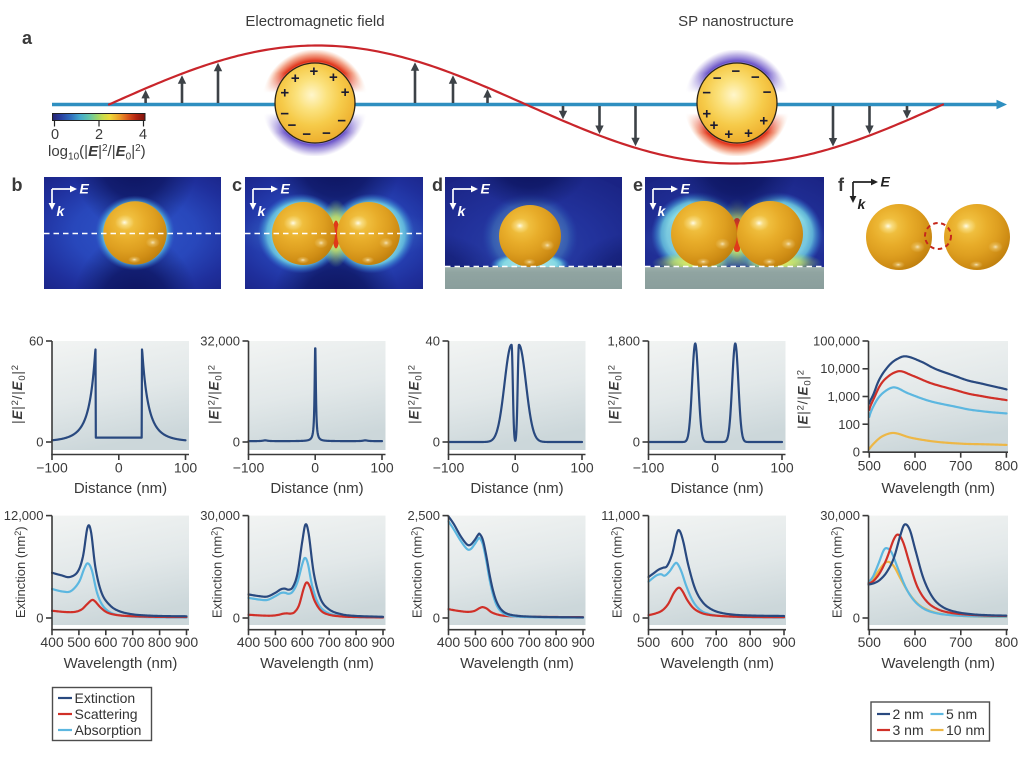 The image size is (1024, 774). I want to click on svg-text: e, so click(638, 185).